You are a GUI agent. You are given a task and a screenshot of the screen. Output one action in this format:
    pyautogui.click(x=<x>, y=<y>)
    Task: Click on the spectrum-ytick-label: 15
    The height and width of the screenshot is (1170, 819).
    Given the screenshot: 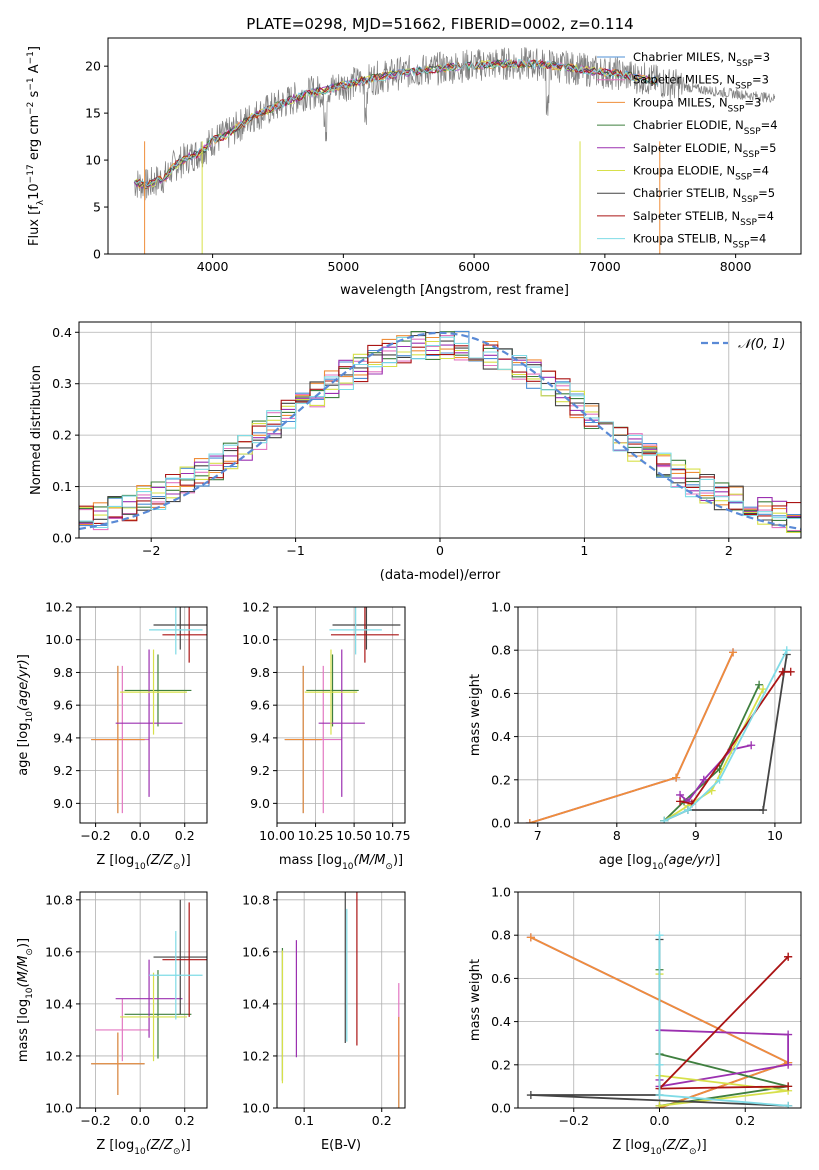 What is the action you would take?
    pyautogui.click(x=93, y=113)
    